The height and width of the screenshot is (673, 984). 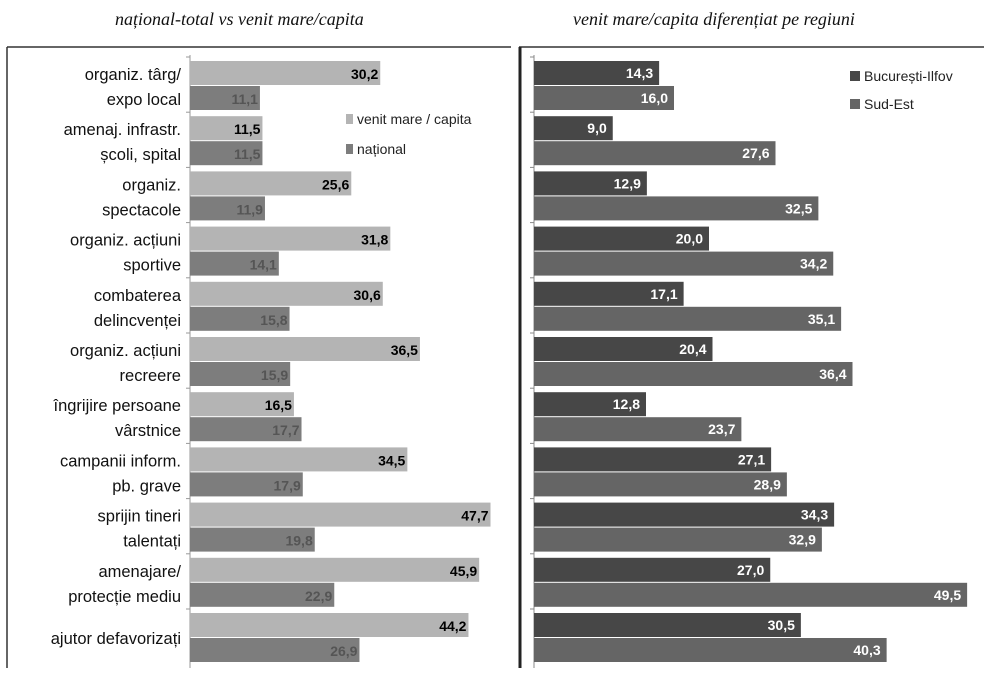 I want to click on right-bar-value-label: 34,3, so click(x=814, y=515).